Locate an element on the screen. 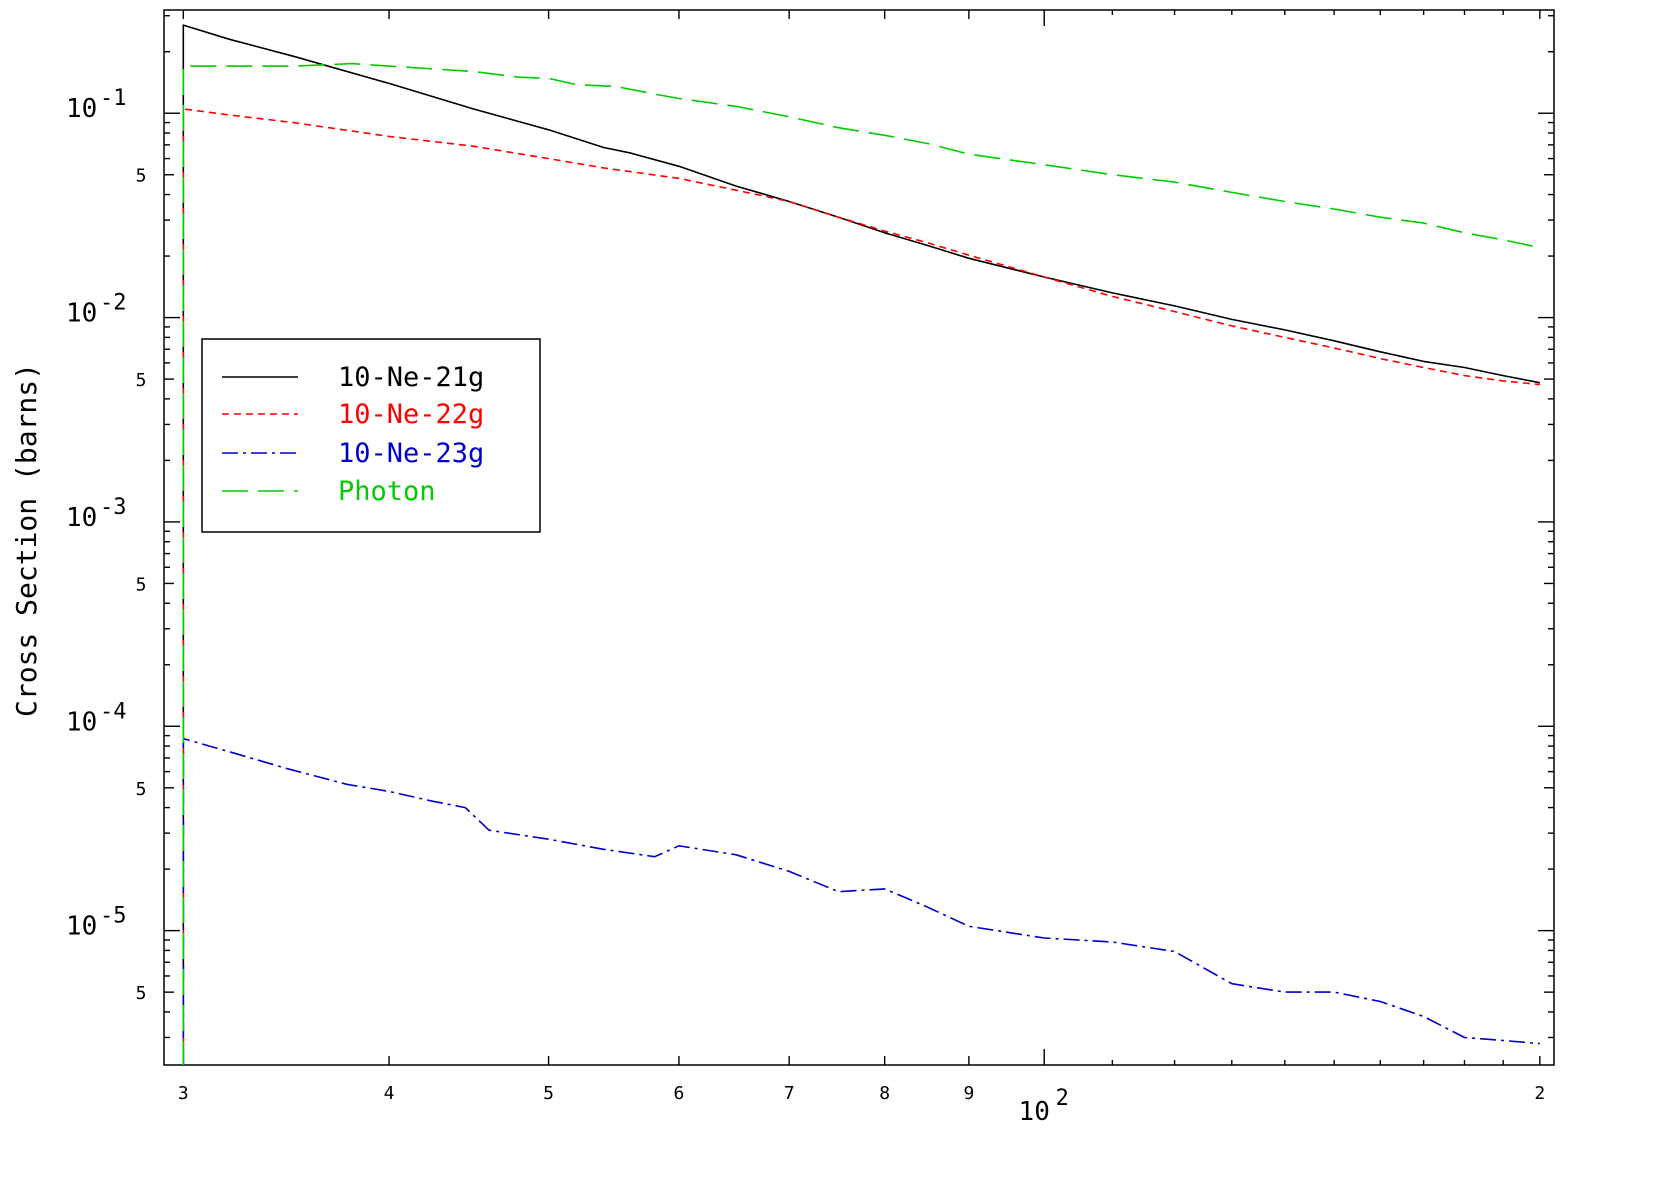 The width and height of the screenshot is (1663, 1193). y-tick-label-exponent: -4 is located at coordinates (113, 711).